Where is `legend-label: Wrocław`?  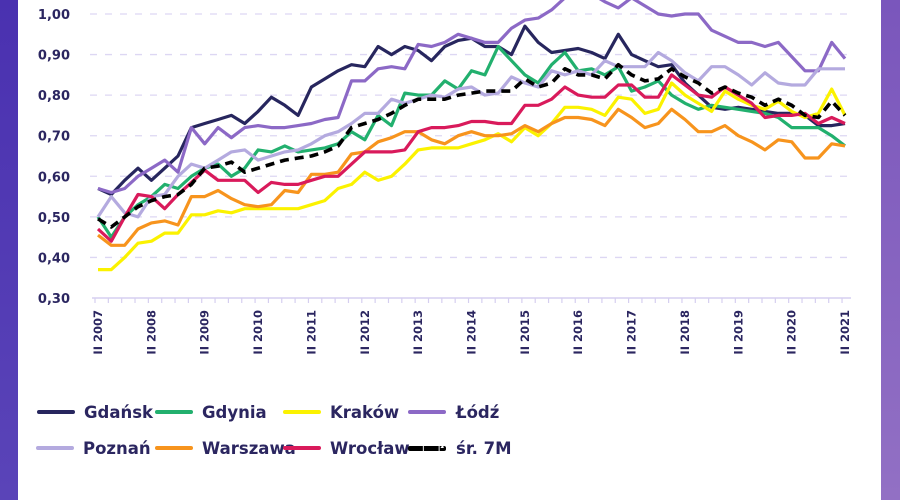 legend-label: Wrocław is located at coordinates (370, 448).